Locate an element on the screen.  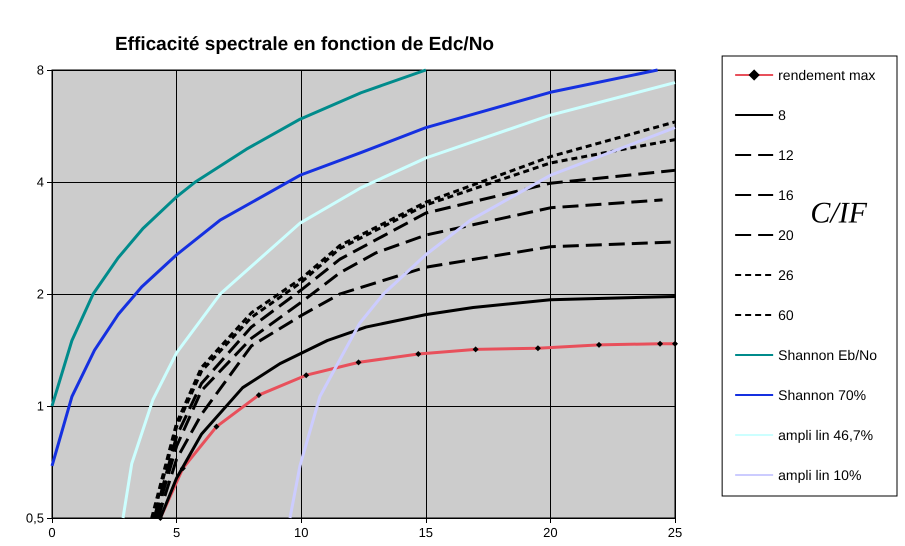
text: C/IF is located at coordinates (839, 213).